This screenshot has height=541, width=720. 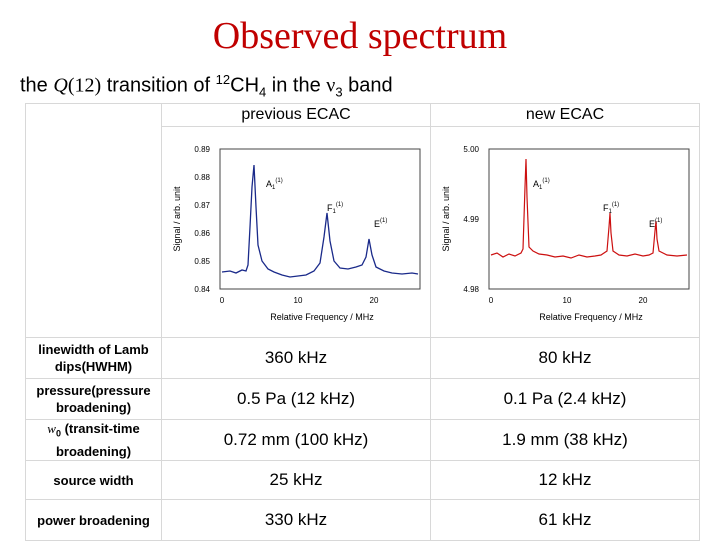 I want to click on value-new-linewidth: 80 kHz, so click(x=565, y=358).